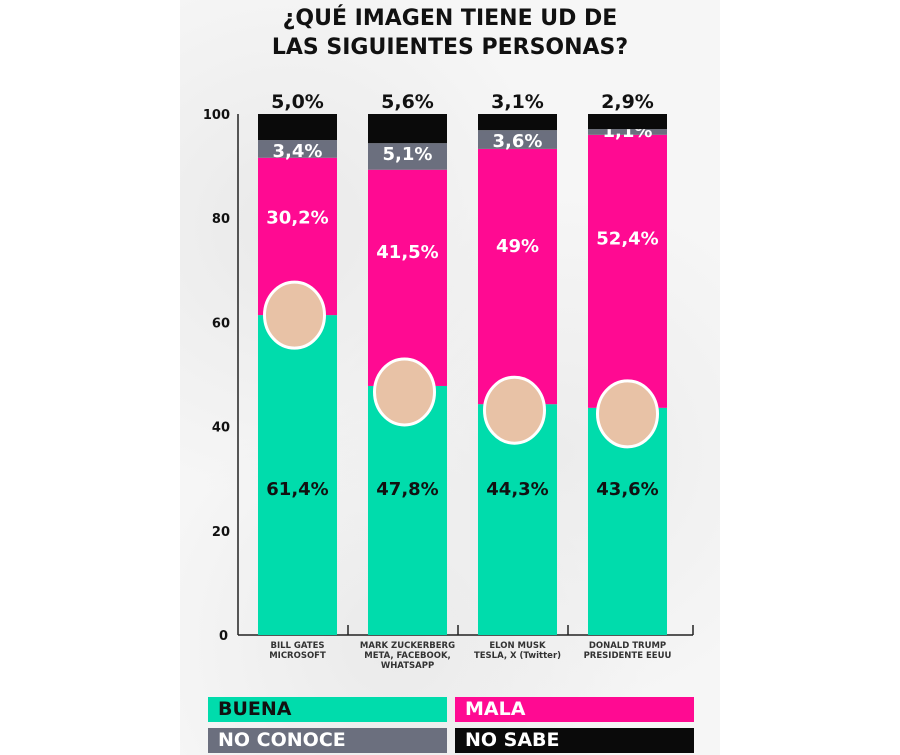  Describe the element at coordinates (627, 489) in the screenshot. I see `data-label: 43,6%` at that location.